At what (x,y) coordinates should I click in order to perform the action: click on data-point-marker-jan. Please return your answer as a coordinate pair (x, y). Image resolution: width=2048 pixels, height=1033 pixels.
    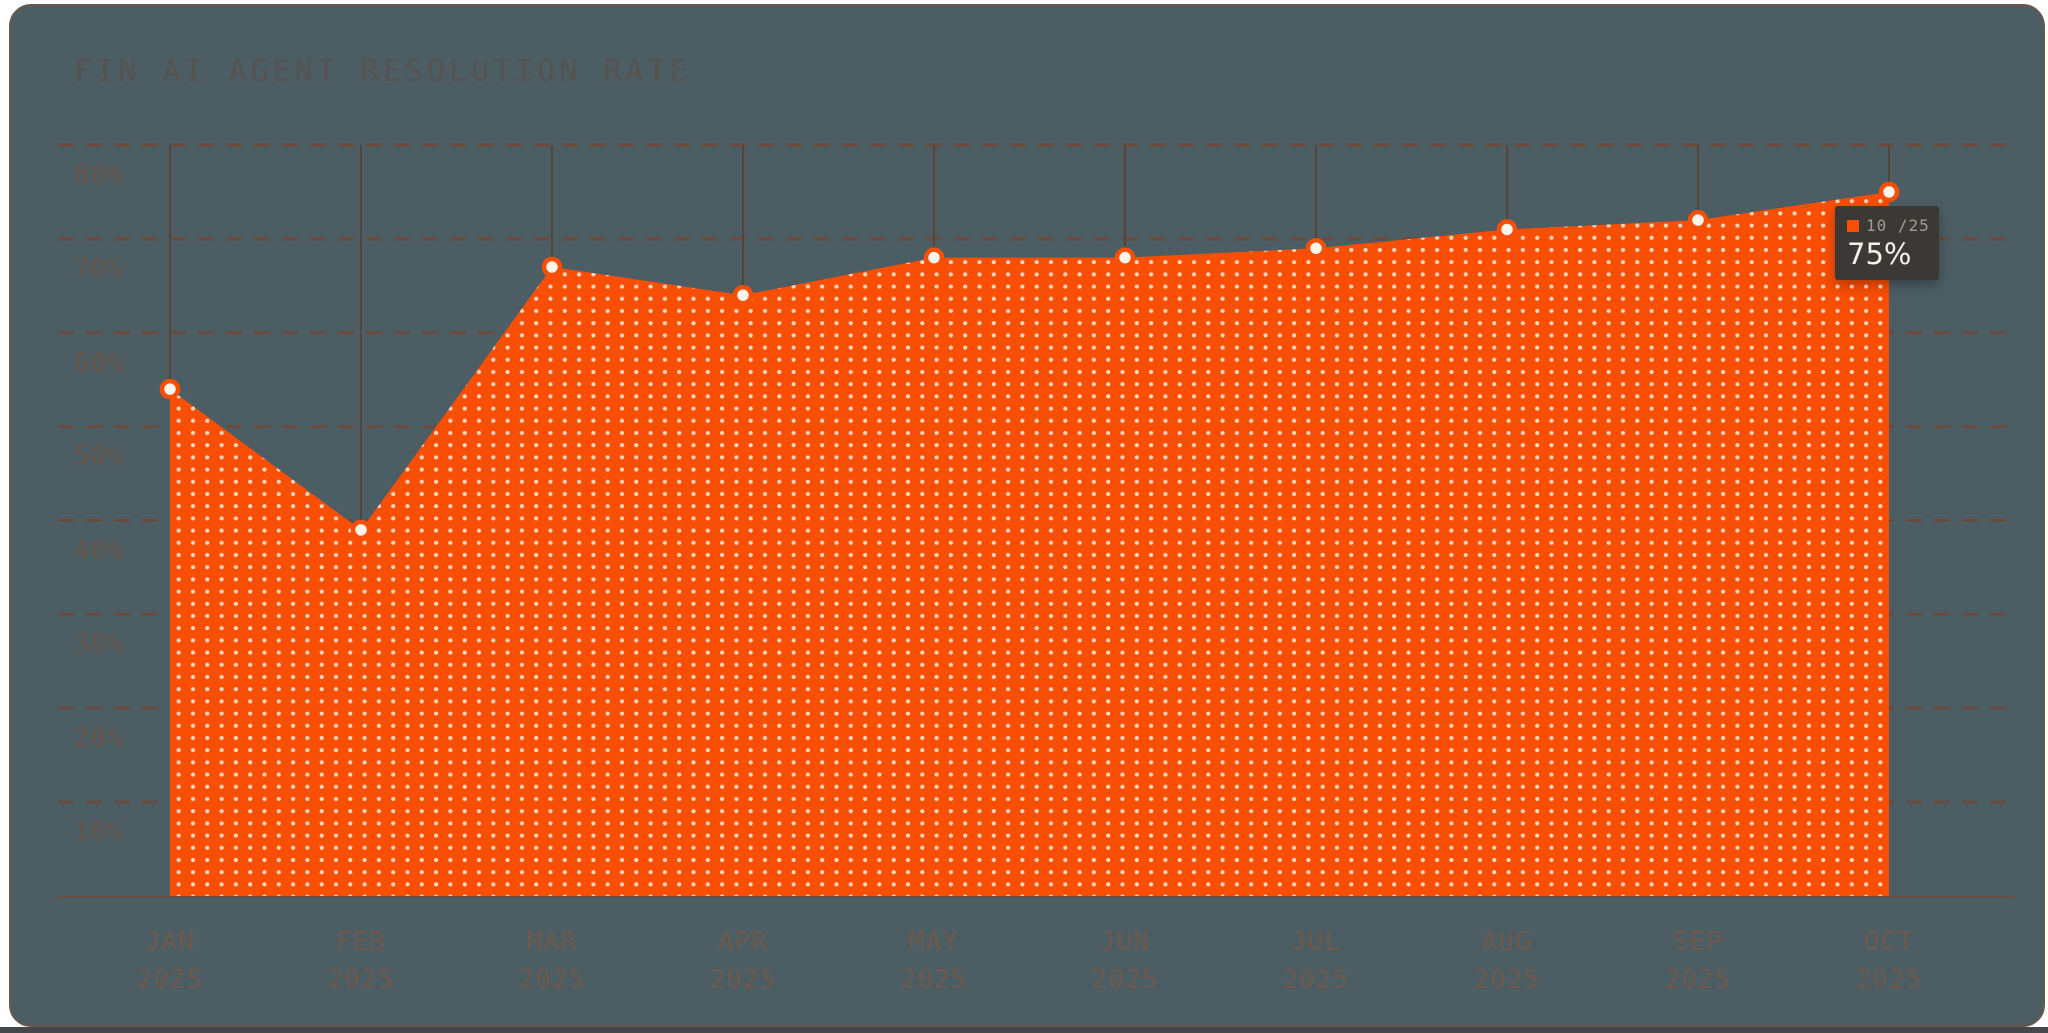
    Looking at the image, I should click on (170, 389).